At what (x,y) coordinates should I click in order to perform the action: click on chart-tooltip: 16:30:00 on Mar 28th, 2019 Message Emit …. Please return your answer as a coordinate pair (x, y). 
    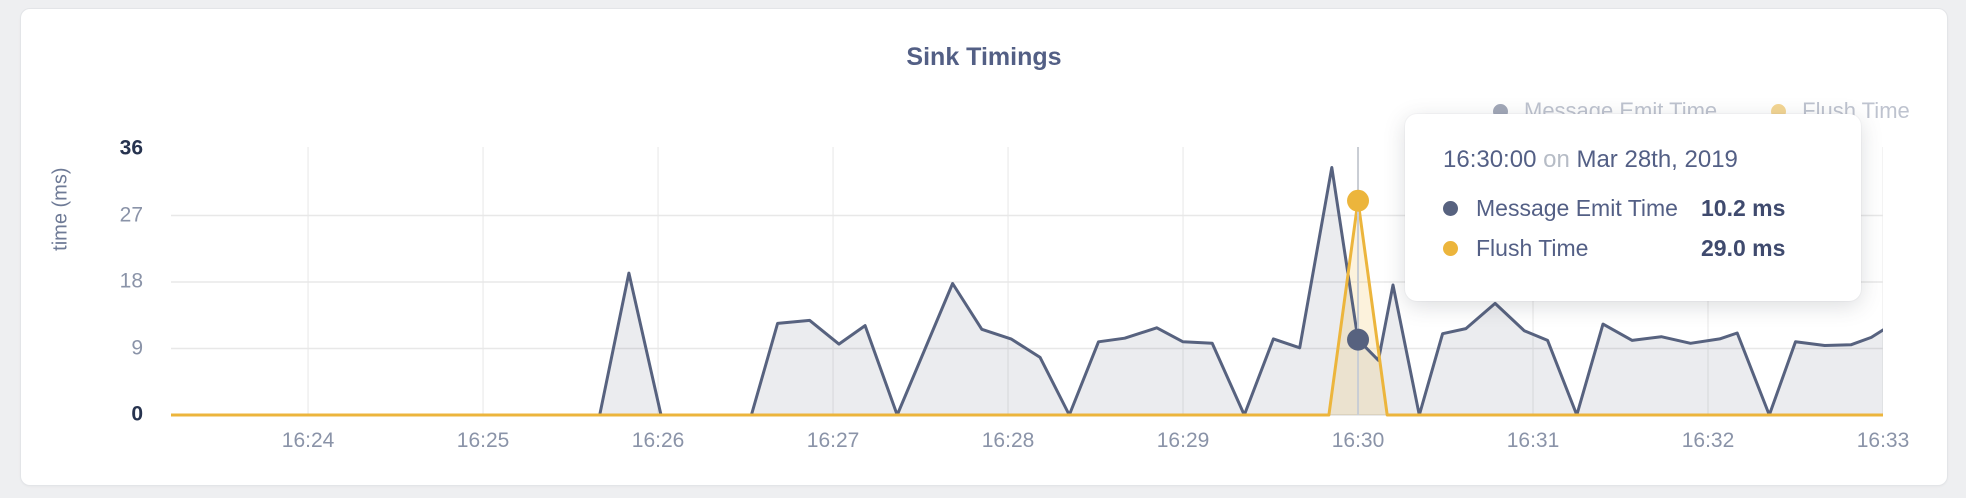
    Looking at the image, I should click on (1633, 207).